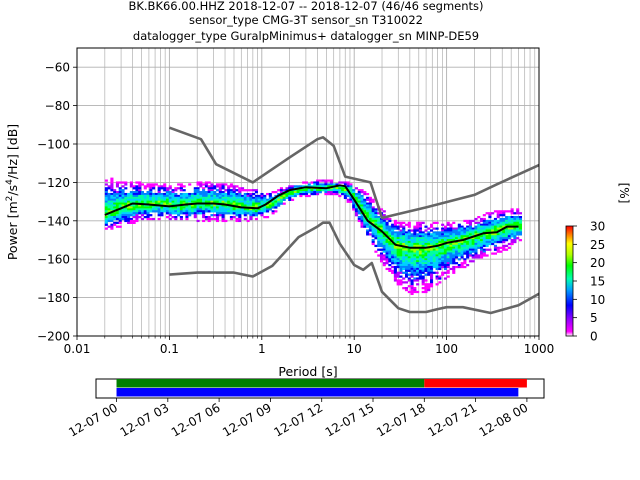  Describe the element at coordinates (298, 419) in the screenshot. I see `timeline-tick-label: 12-07 12` at that location.